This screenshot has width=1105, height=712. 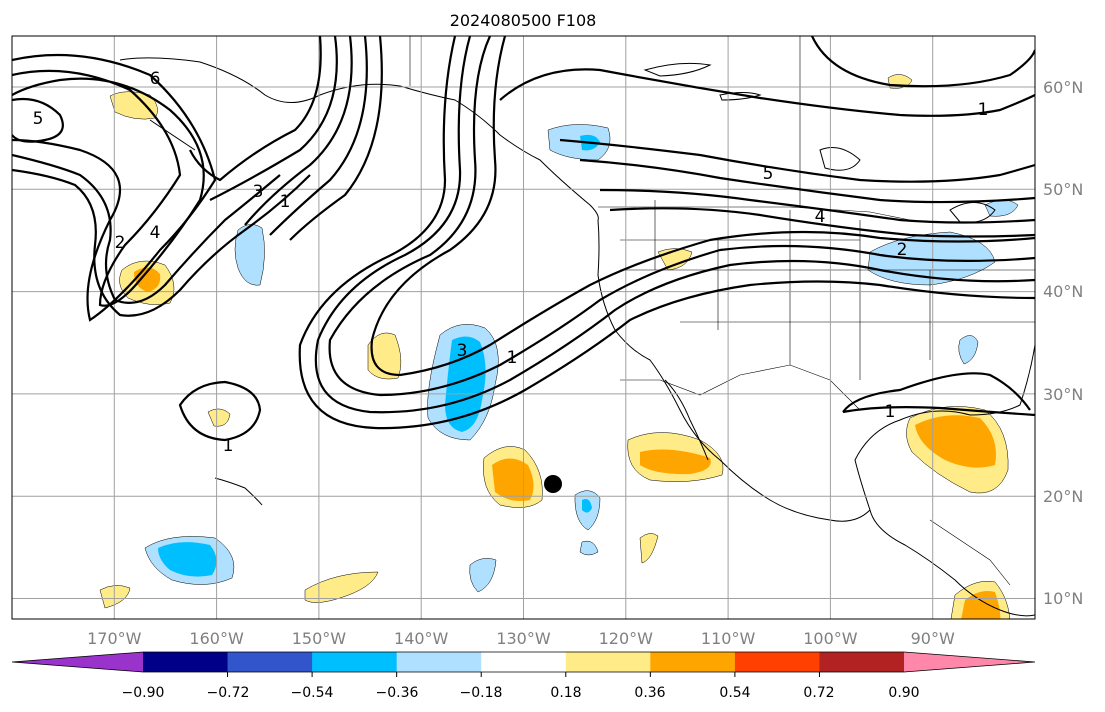 What do you see at coordinates (768, 174) in the screenshot?
I see `contour-label-9: 5` at bounding box center [768, 174].